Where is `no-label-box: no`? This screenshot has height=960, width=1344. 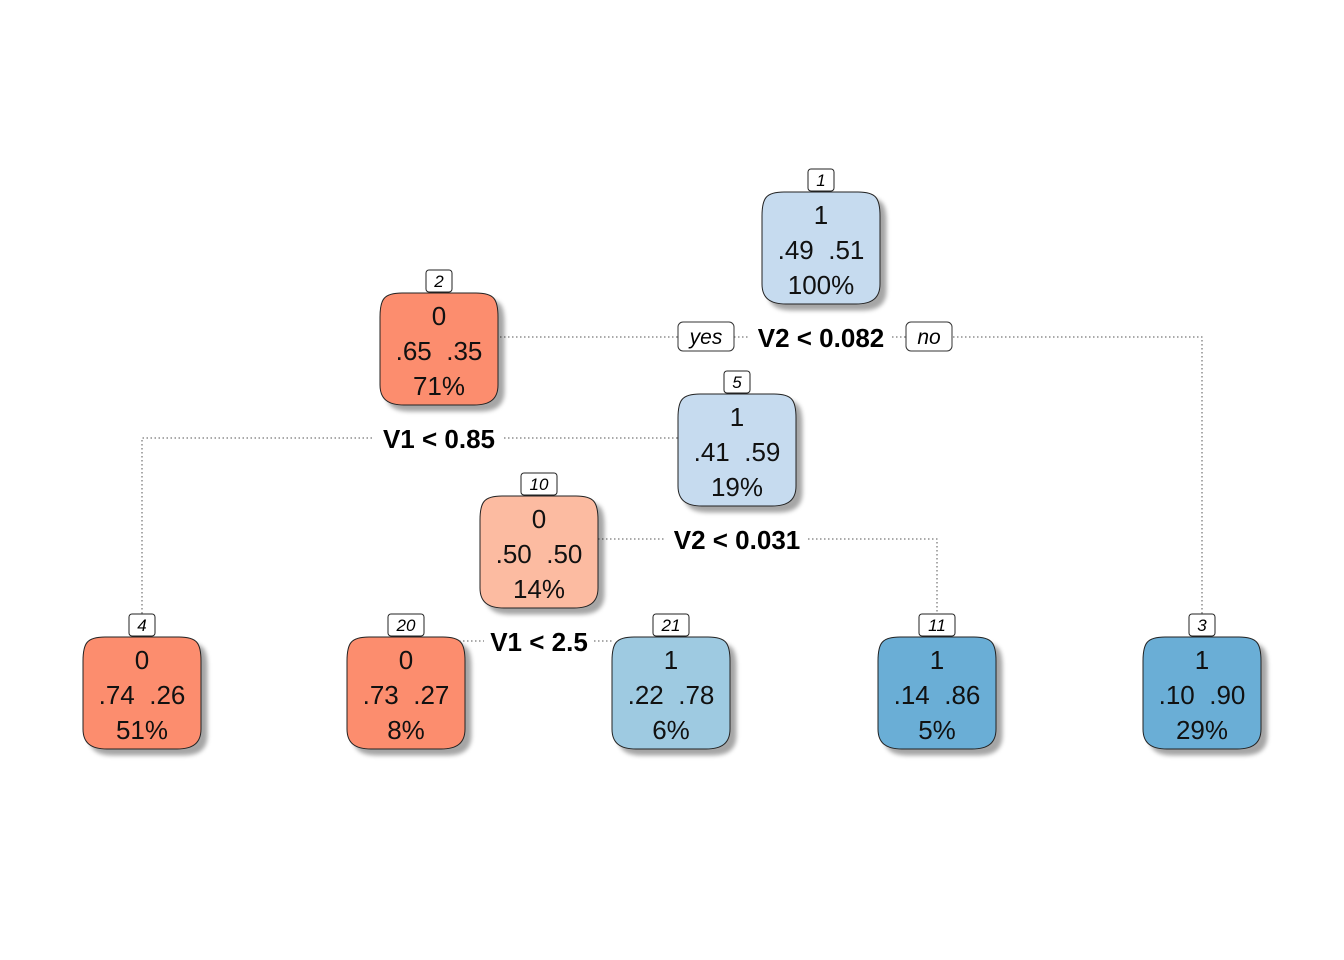 no-label-box: no is located at coordinates (929, 336).